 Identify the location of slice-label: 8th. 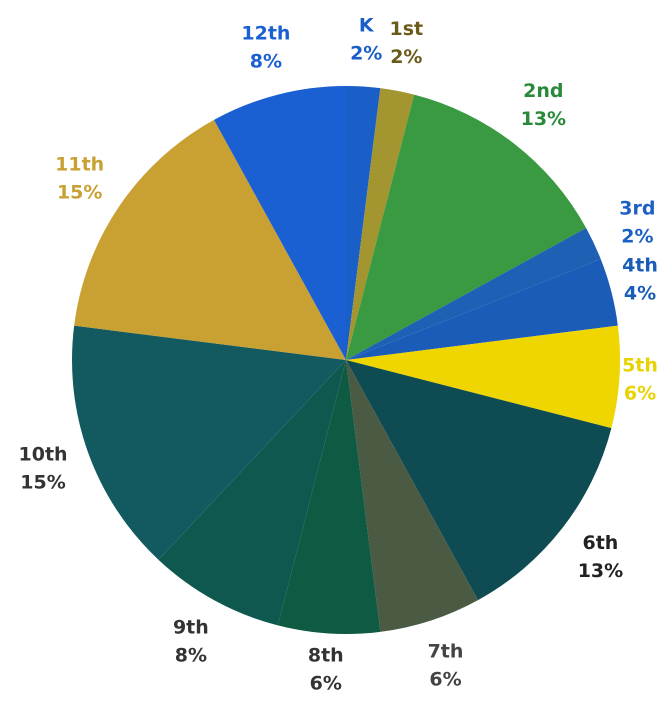
(326, 656).